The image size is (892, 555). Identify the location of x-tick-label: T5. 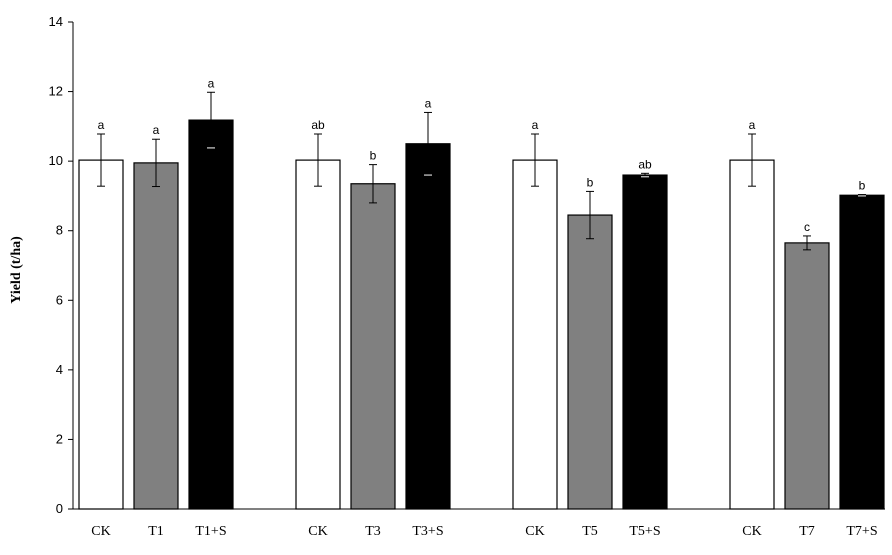
(590, 531).